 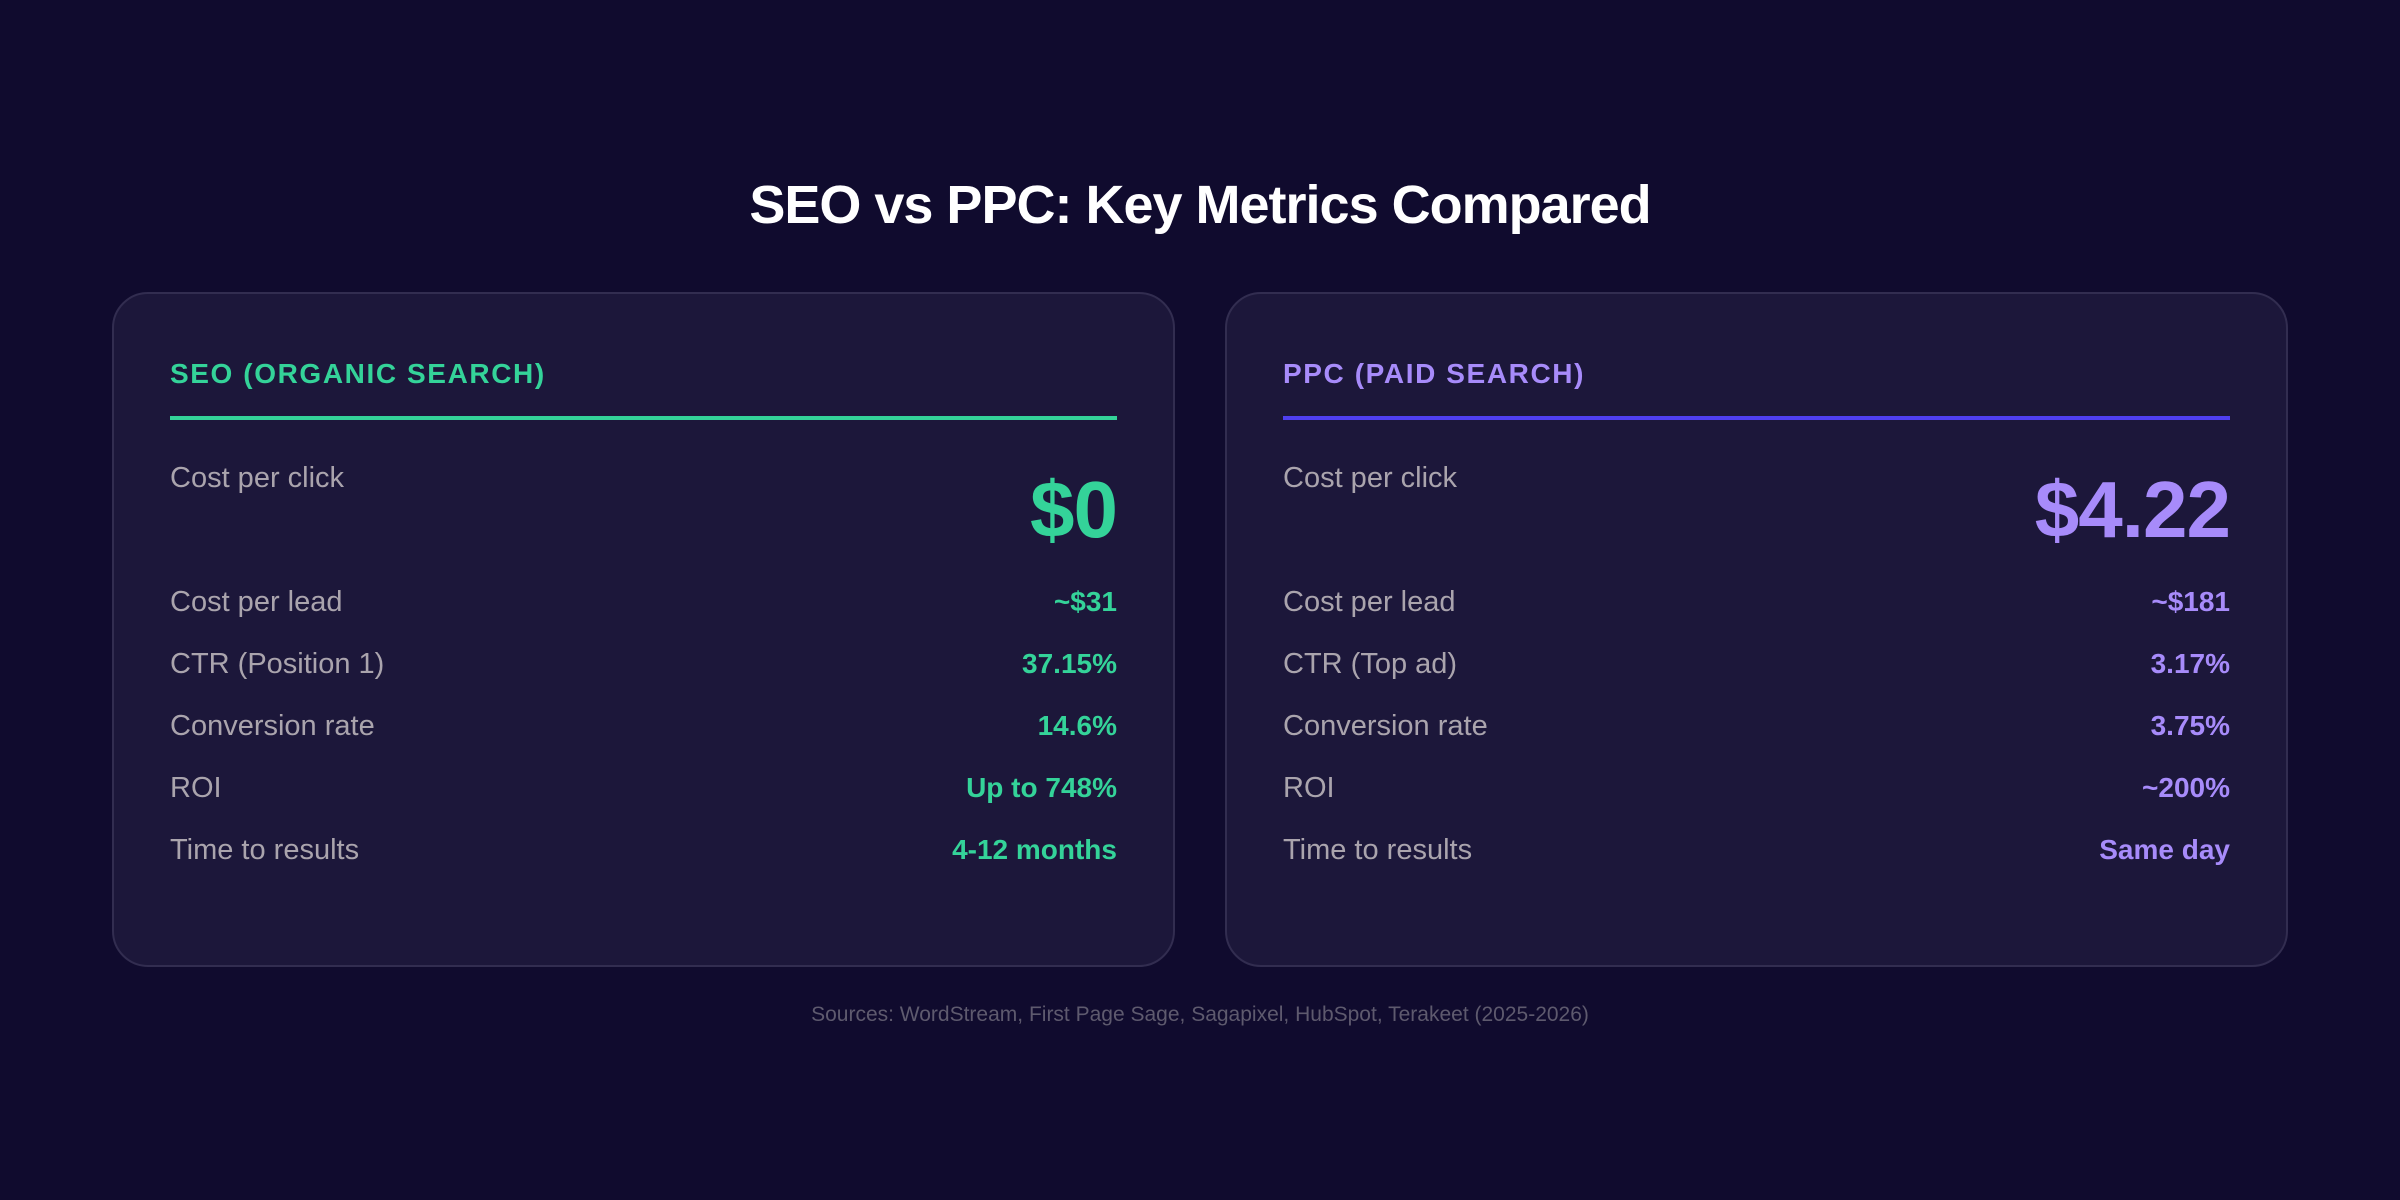 What do you see at coordinates (1756, 664) in the screenshot?
I see `metric-row-ctr: CTR (Top ad) 3.17%` at bounding box center [1756, 664].